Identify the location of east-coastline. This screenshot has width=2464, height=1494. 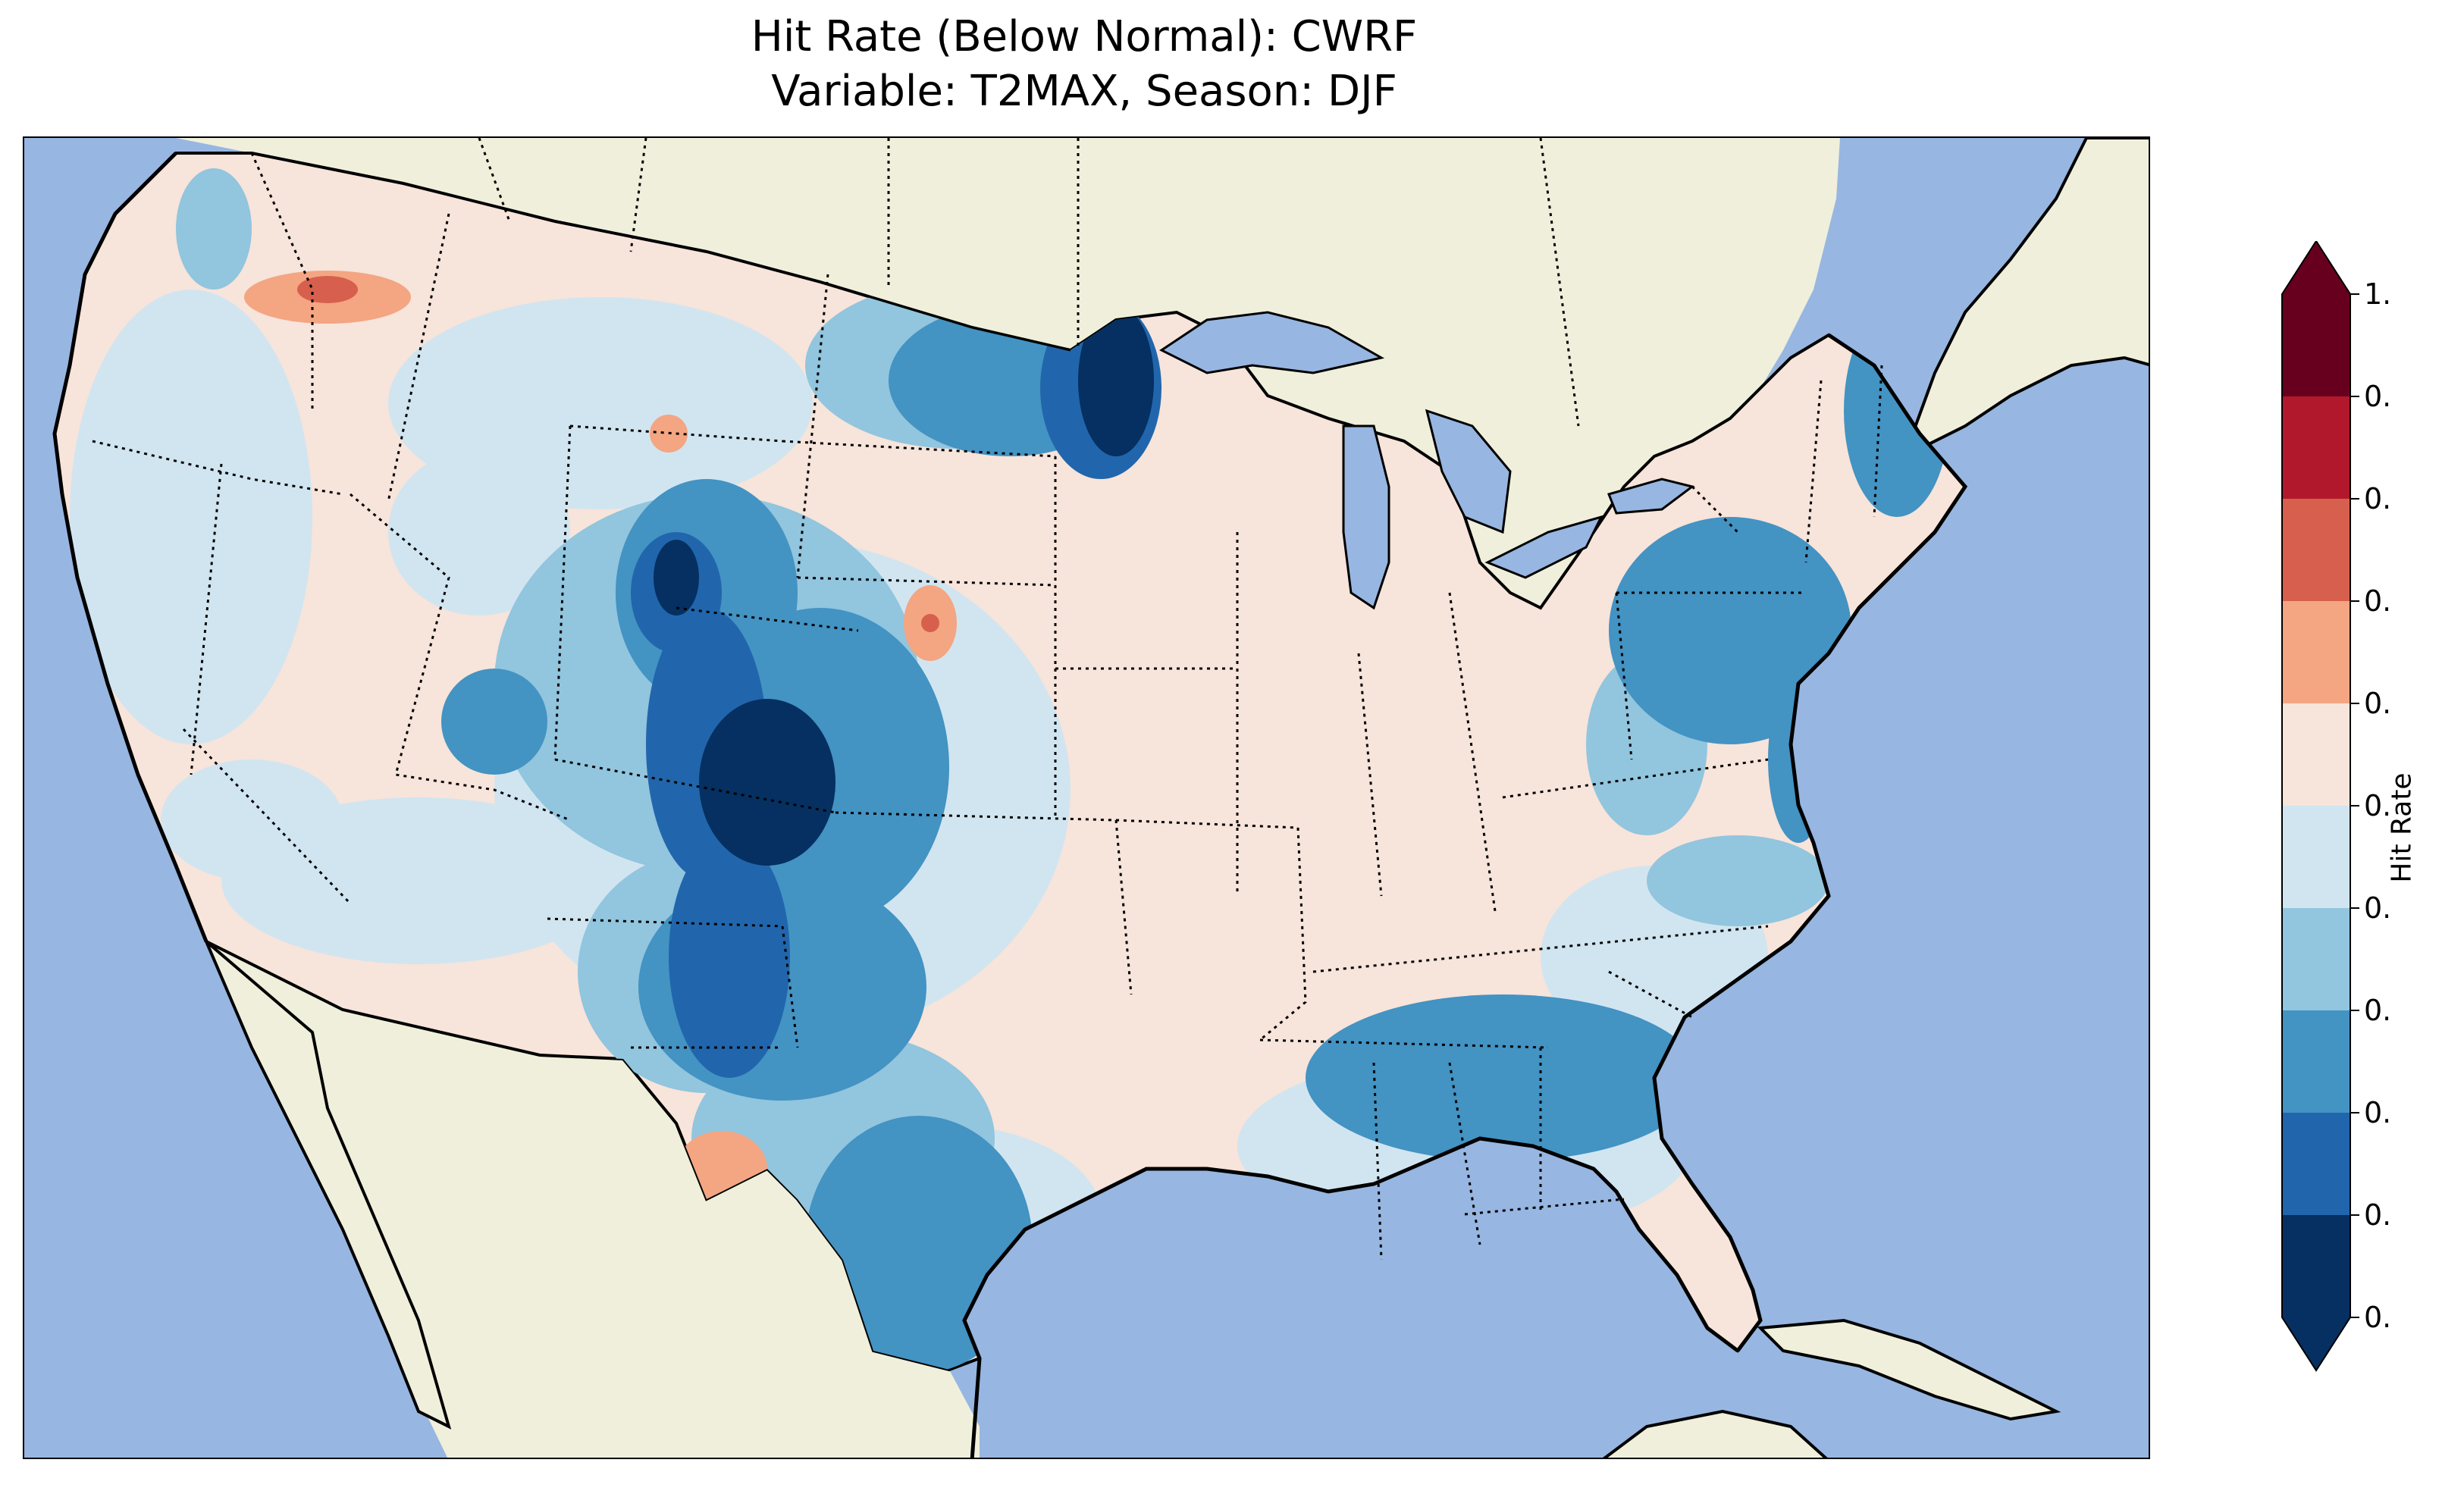
(1810, 842).